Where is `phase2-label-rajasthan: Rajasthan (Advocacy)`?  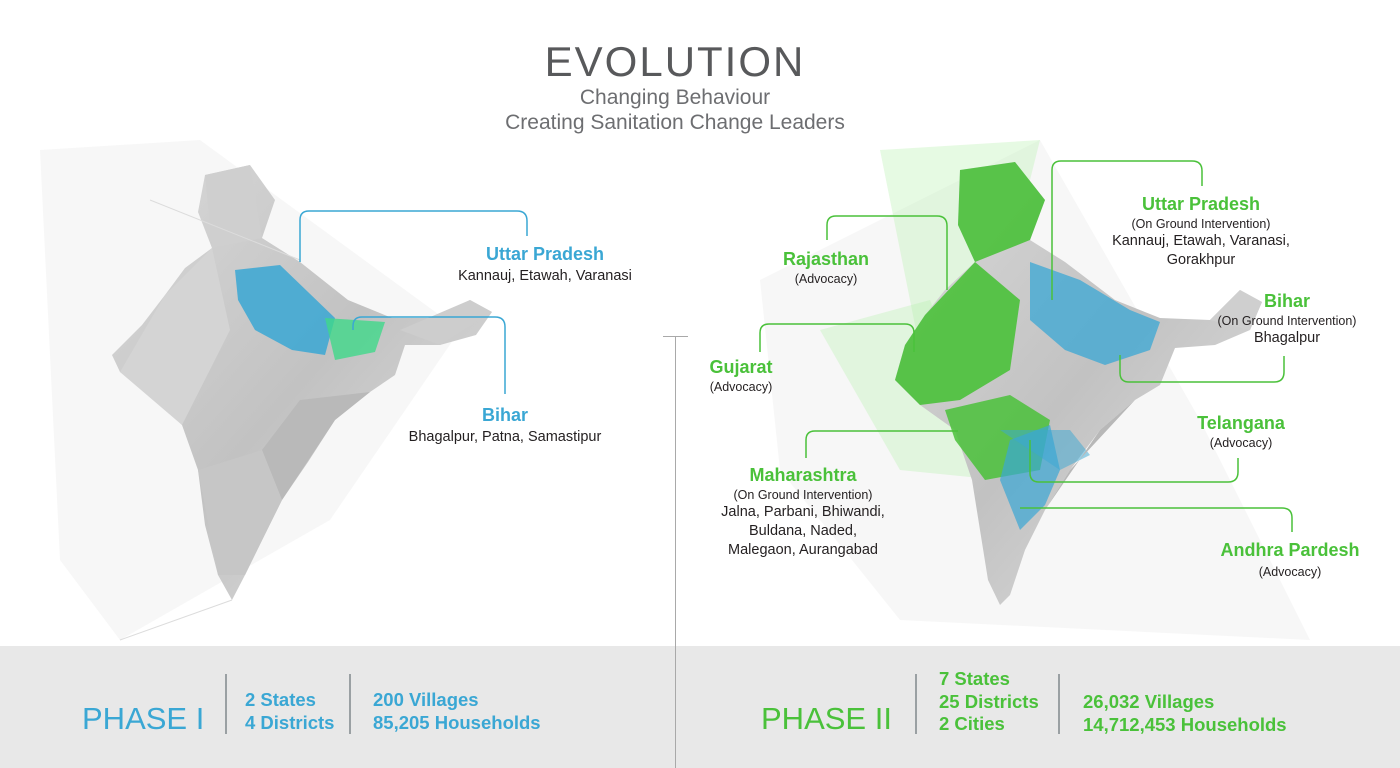
phase2-label-rajasthan: Rajasthan (Advocacy) is located at coordinates (826, 267).